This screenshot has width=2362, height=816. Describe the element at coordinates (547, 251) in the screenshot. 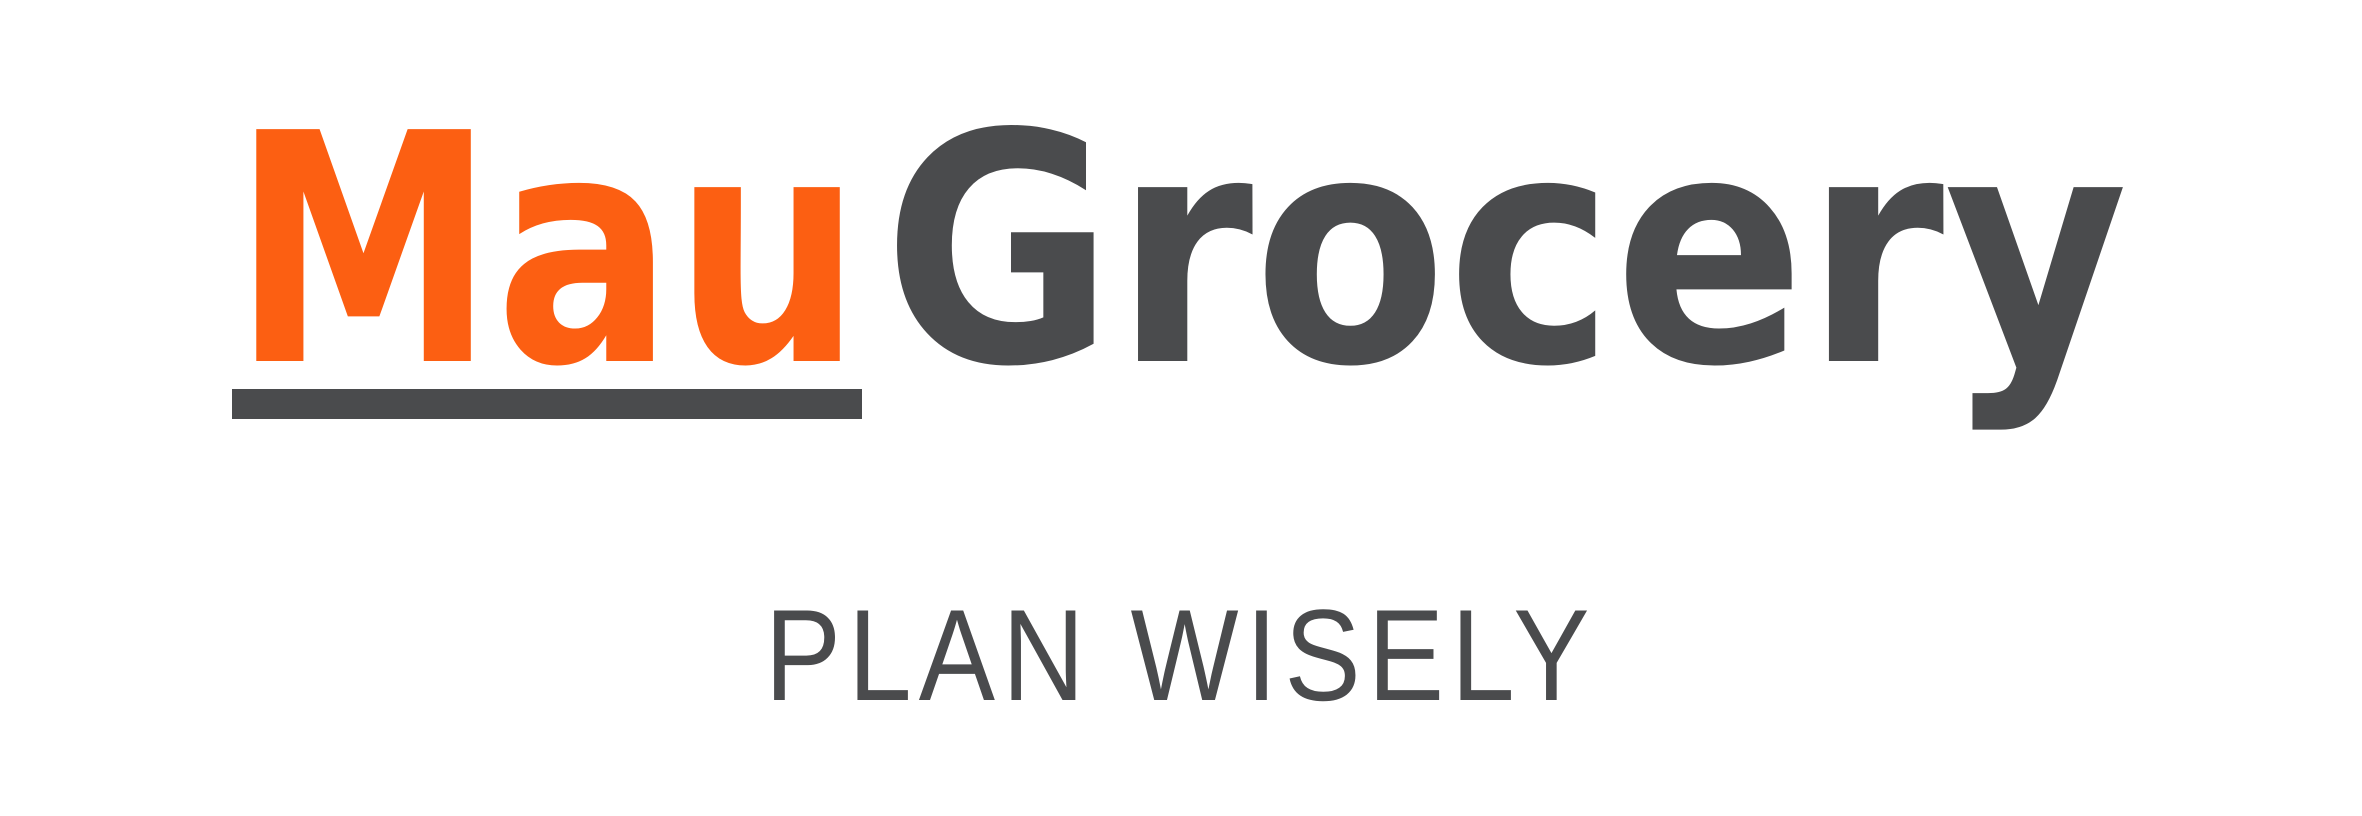

I see `logo-text-mau: Mau` at that location.